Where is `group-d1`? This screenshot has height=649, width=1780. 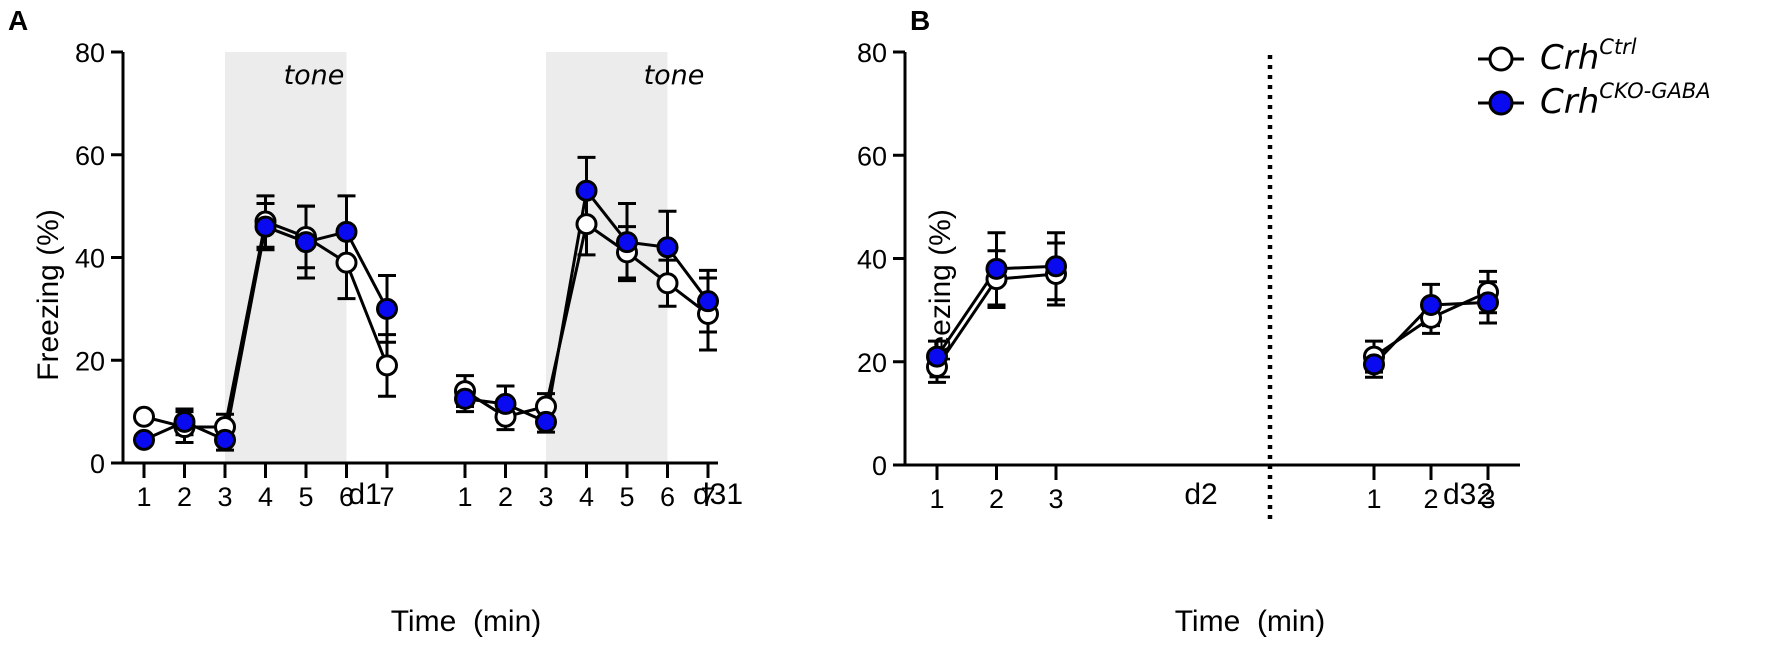 group-d1 is located at coordinates (265, 323).